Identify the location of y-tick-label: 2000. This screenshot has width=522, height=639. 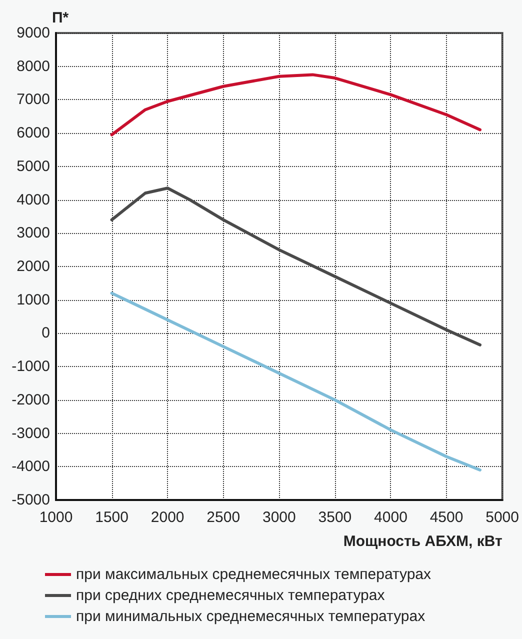
(33, 266).